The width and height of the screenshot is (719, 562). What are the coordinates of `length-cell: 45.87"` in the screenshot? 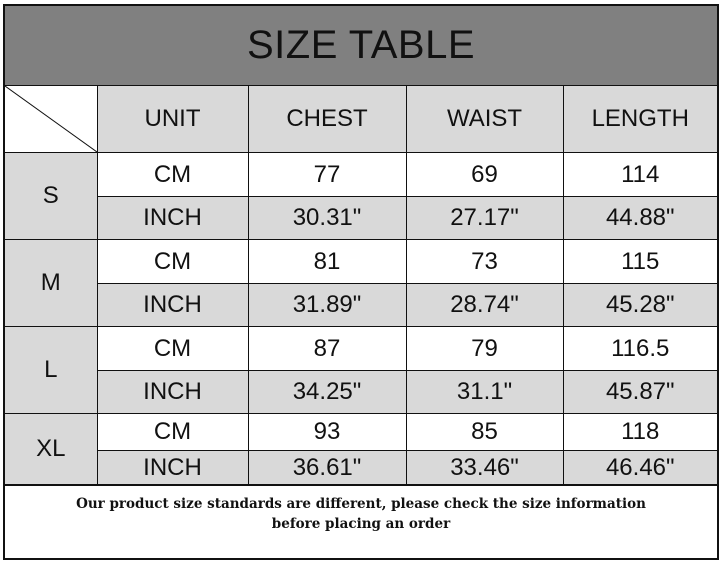 It's located at (639, 392).